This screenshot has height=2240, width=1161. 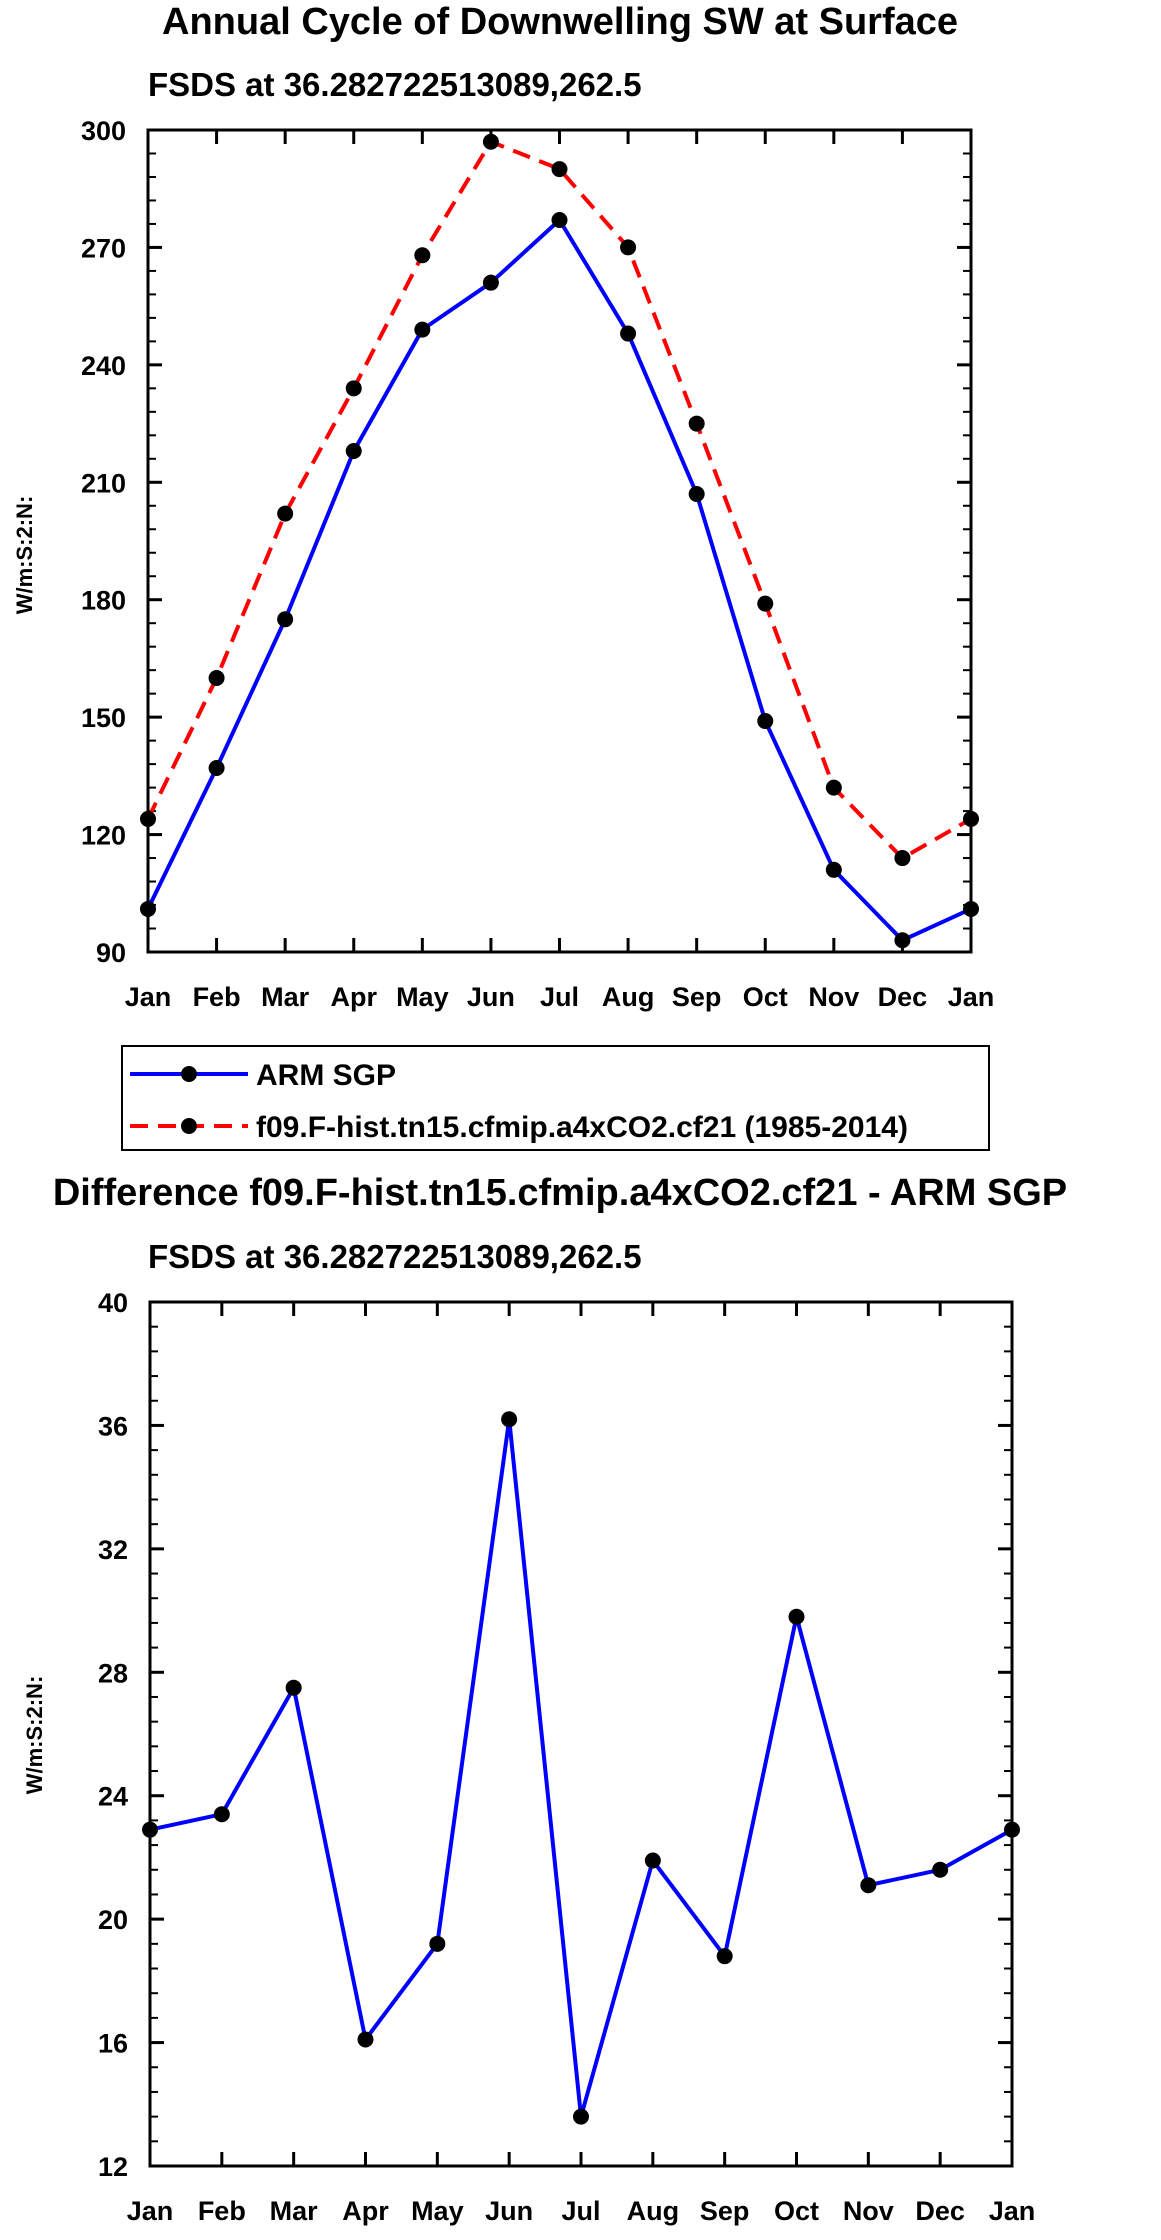 I want to click on chart1-xtick-label: Jul, so click(x=559, y=997).